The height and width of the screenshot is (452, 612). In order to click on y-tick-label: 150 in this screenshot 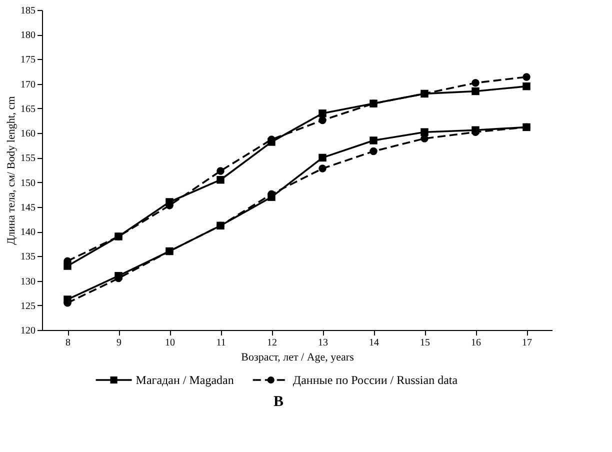, I will do `click(28, 183)`.